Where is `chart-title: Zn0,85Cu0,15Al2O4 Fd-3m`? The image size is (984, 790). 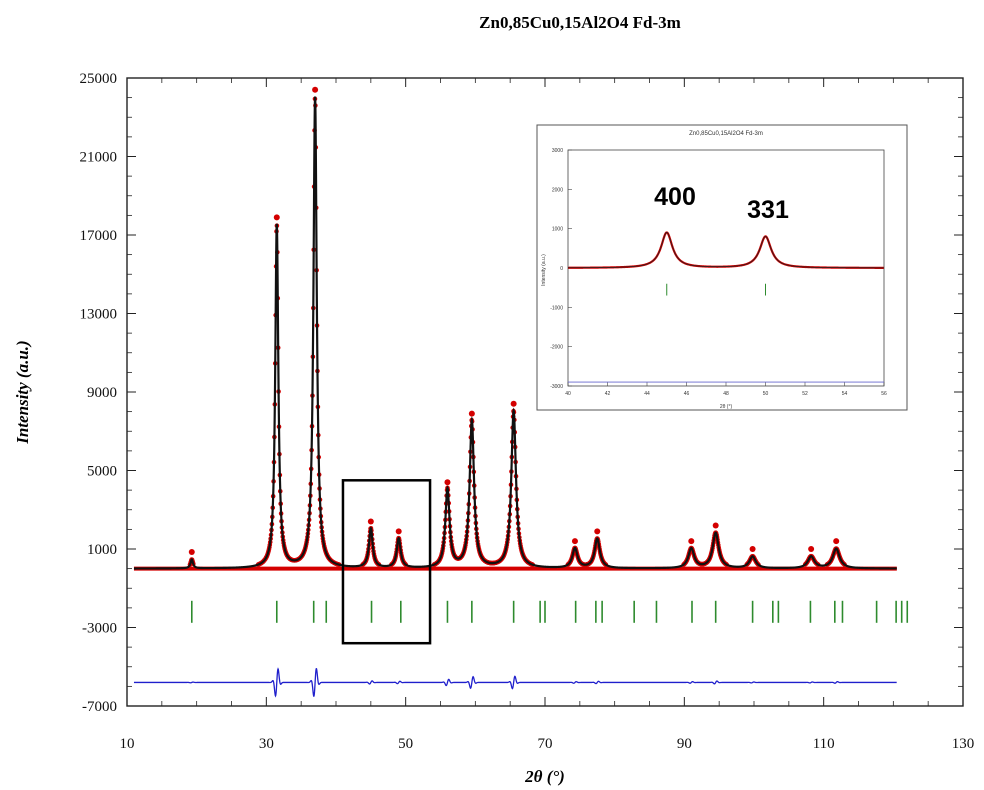 chart-title: Zn0,85Cu0,15Al2O4 Fd-3m is located at coordinates (580, 22).